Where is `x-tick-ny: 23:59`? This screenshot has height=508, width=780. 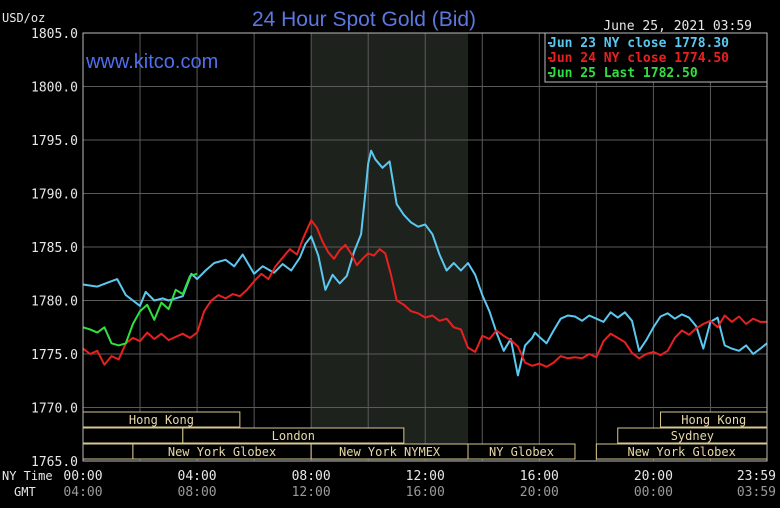 x-tick-ny: 23:59 is located at coordinates (756, 476).